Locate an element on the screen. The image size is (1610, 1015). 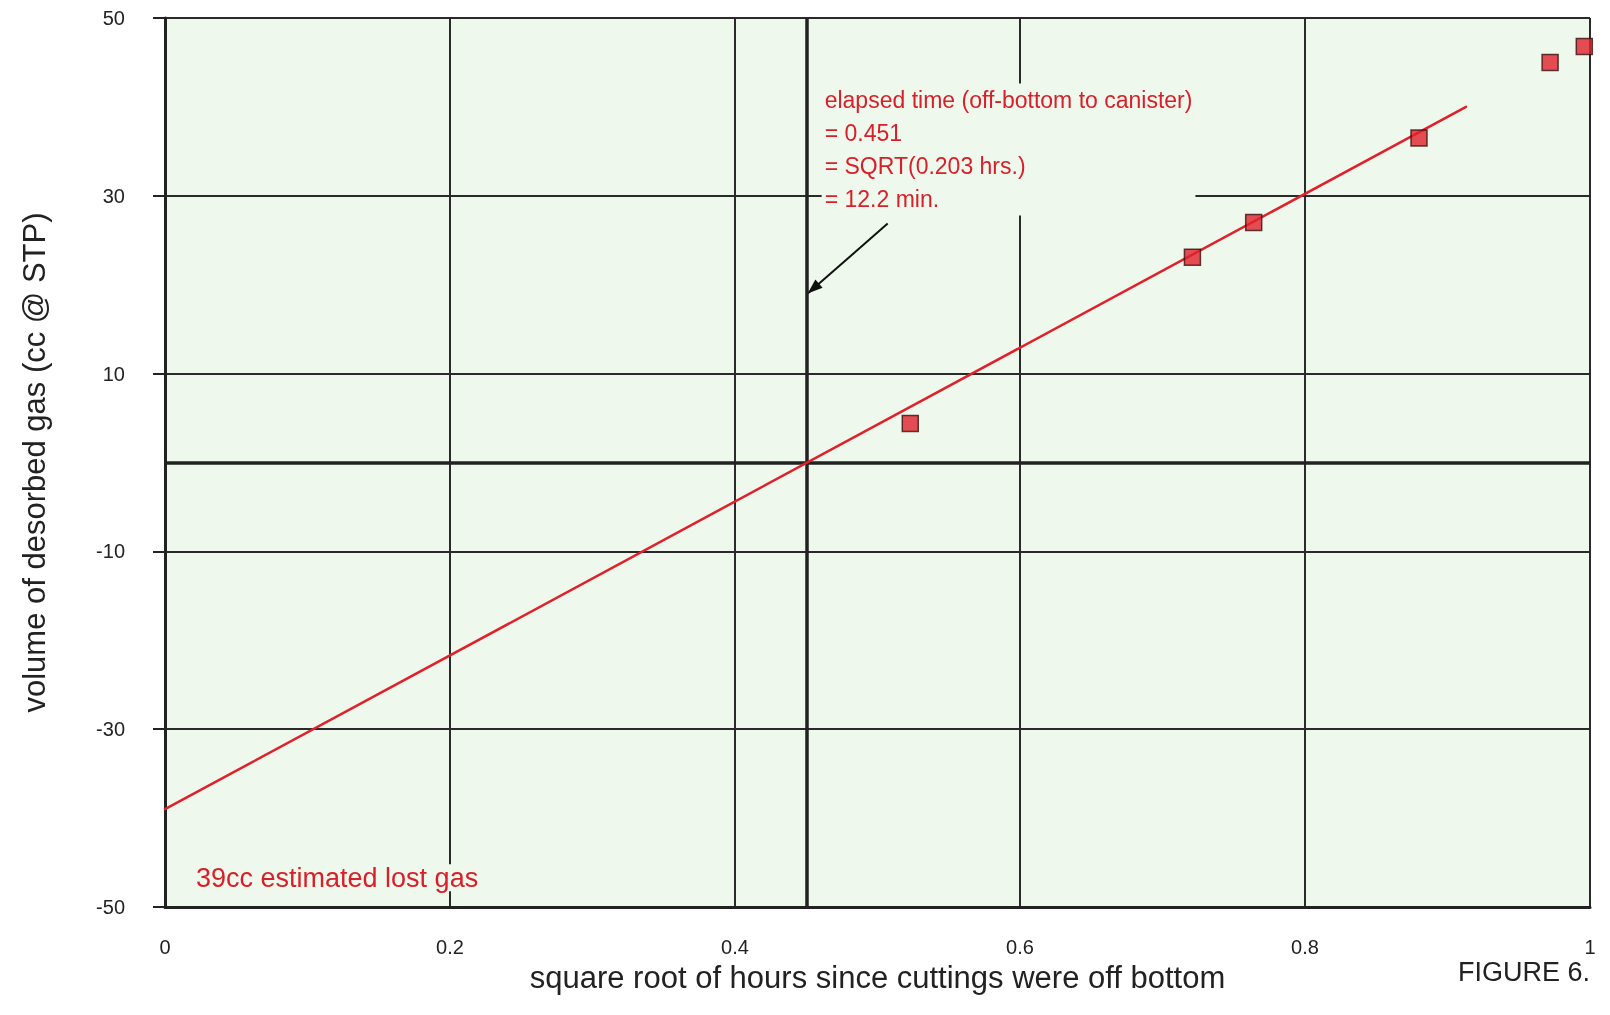
y-tick-label: -10 is located at coordinates (110, 551).